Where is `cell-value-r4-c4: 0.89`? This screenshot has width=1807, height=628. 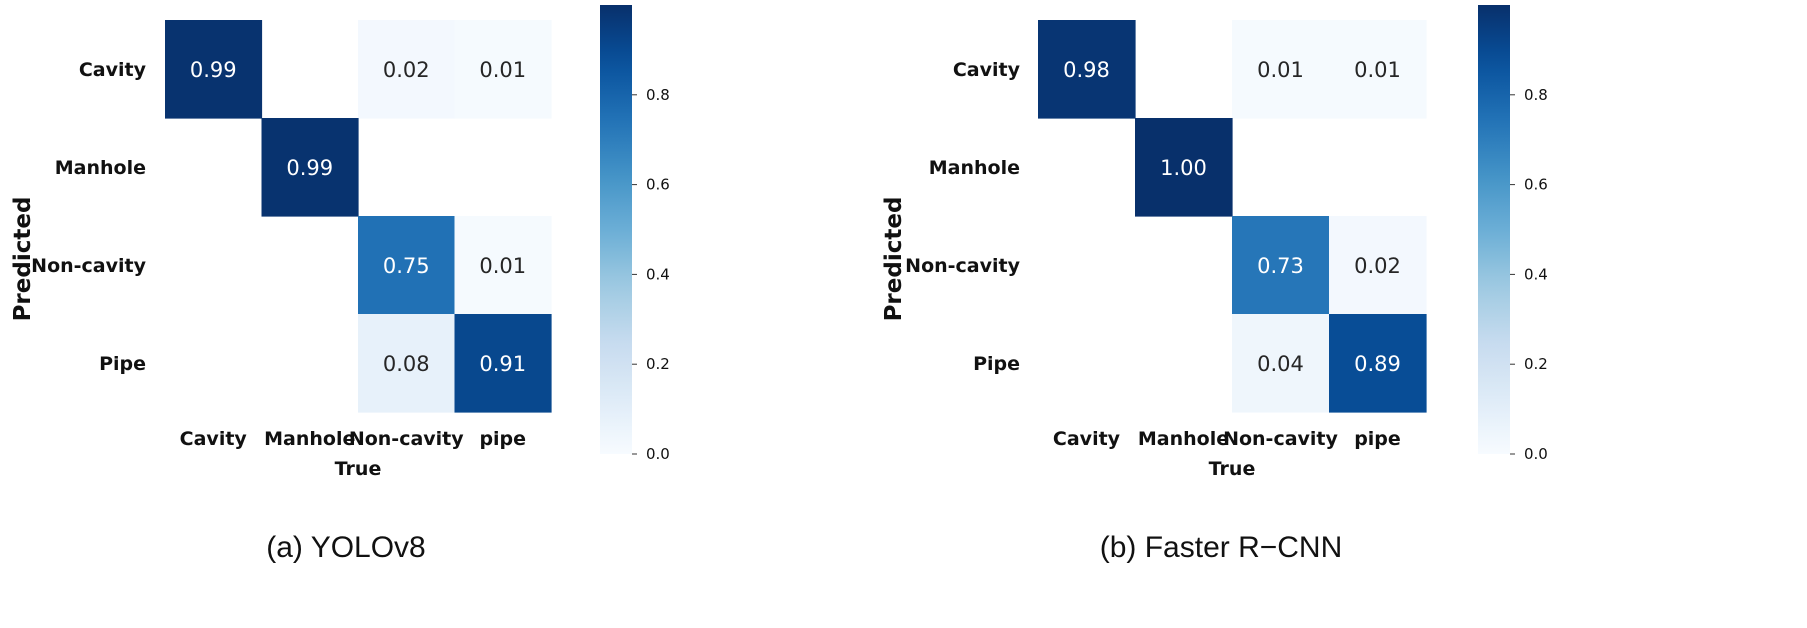 cell-value-r4-c4: 0.89 is located at coordinates (1377, 364).